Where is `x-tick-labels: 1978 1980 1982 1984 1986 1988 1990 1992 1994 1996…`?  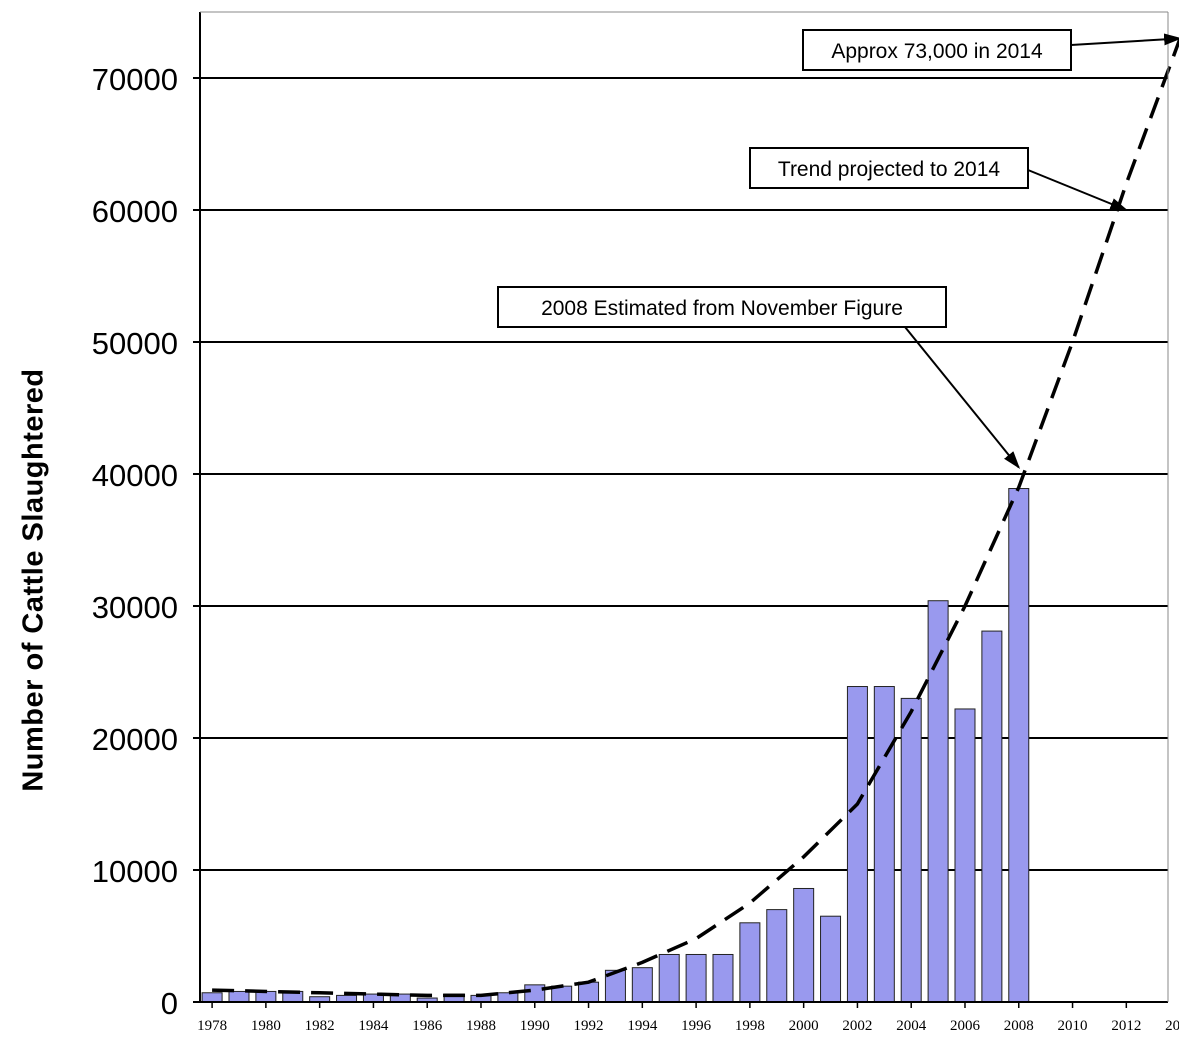
x-tick-labels: 1978 1980 1982 1984 1986 1988 1990 1992 1994 1996… is located at coordinates (688, 1018).